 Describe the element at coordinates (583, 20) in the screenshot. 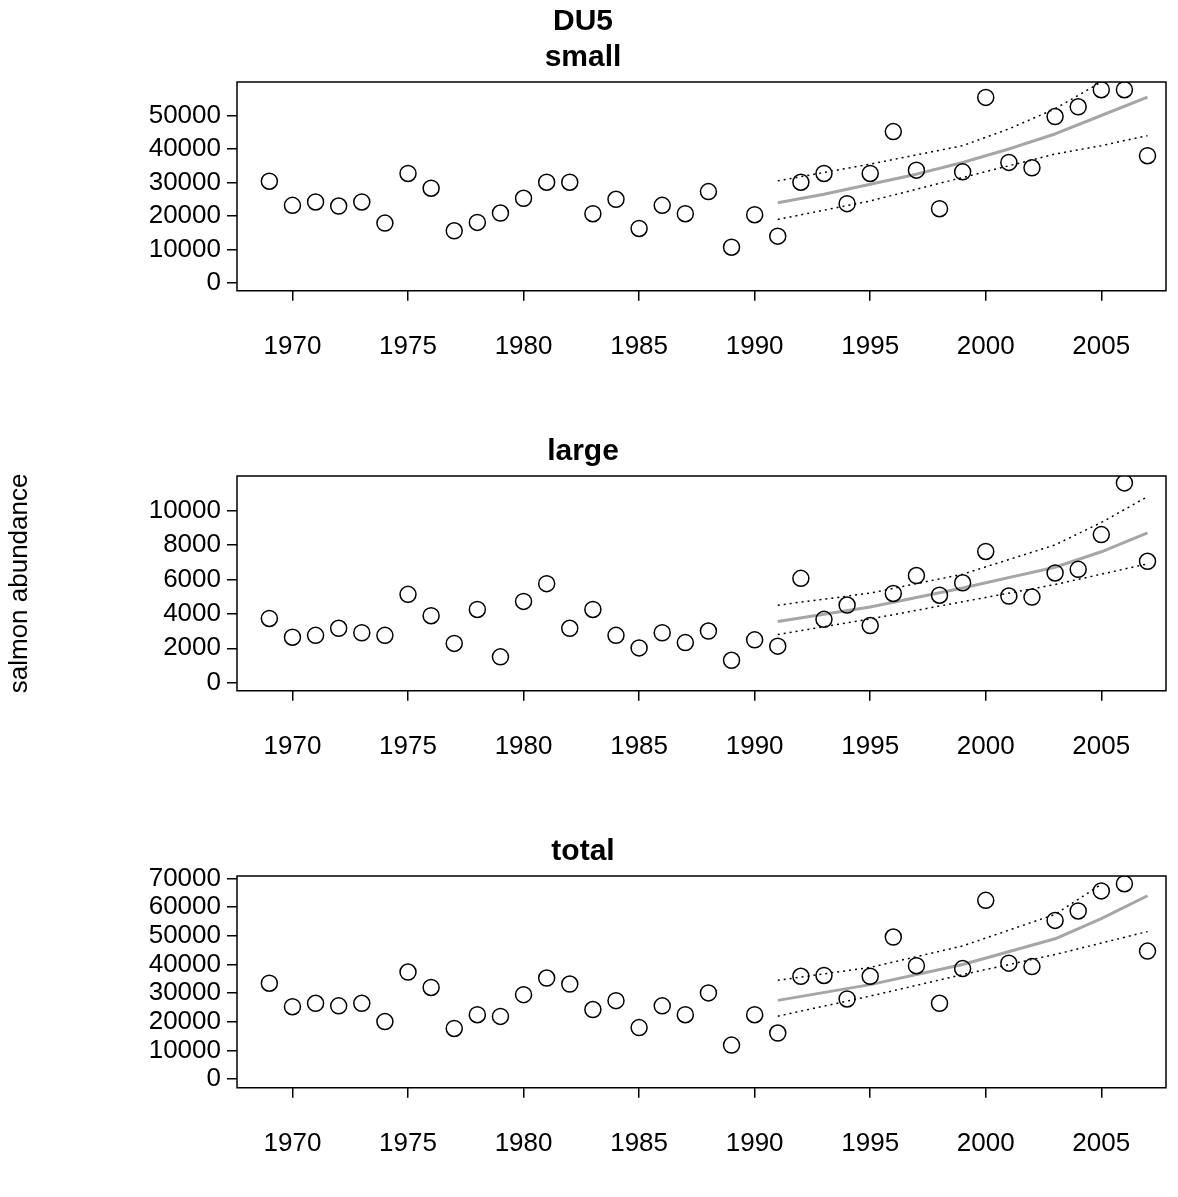

I see `chart-title: DU5` at that location.